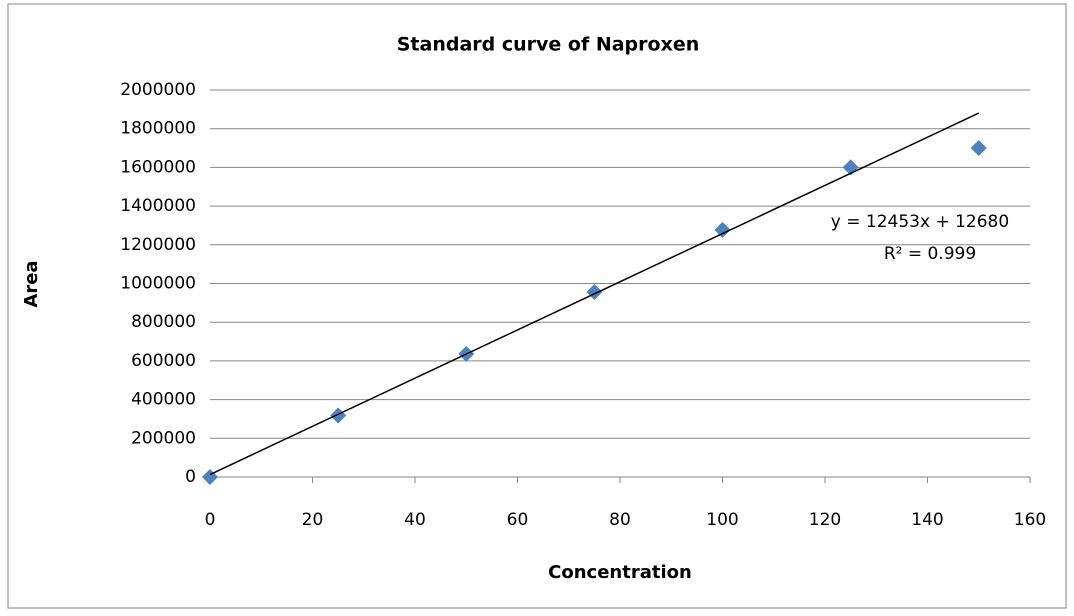 The image size is (1074, 616). What do you see at coordinates (158, 245) in the screenshot?
I see `y-tick-label: 1200000` at bounding box center [158, 245].